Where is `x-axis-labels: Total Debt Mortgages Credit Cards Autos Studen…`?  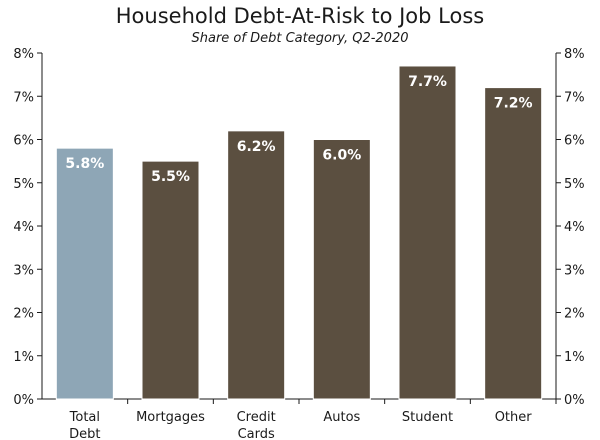
x-axis-labels: Total Debt Mortgages Credit Cards Autos Studen… is located at coordinates (313, 419).